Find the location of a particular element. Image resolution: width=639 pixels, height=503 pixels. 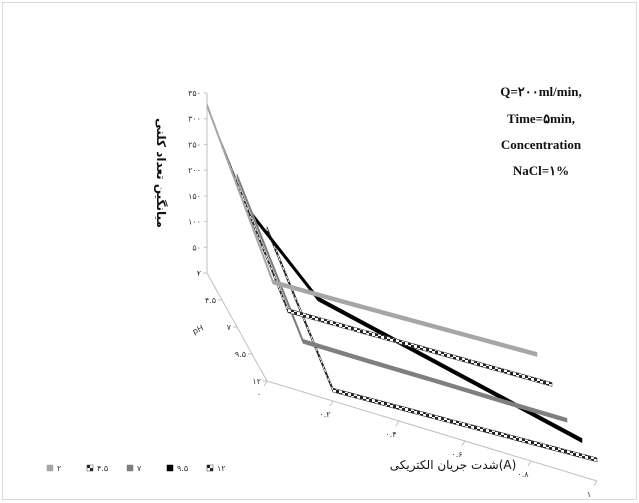

annotation-line-1: Q=۲۰۰ml/min, is located at coordinates (540, 91).